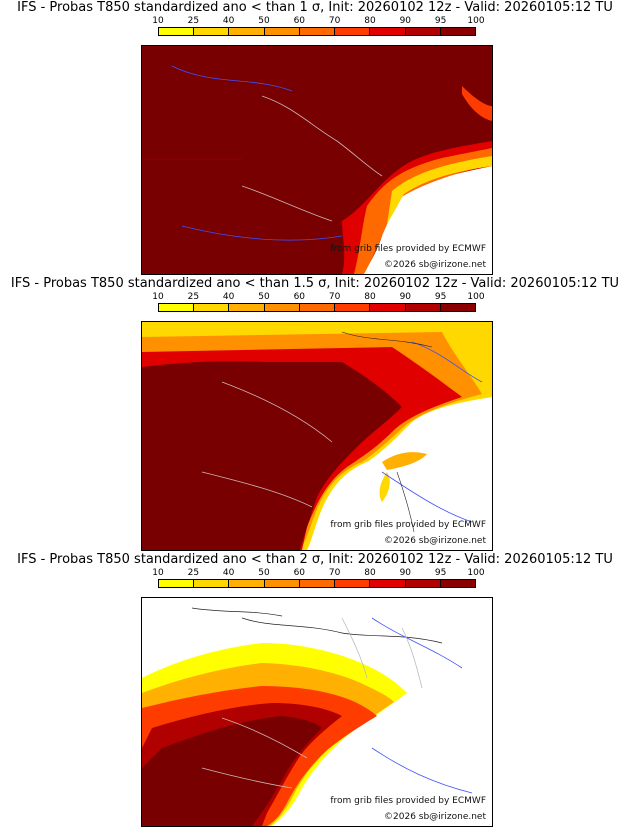 The width and height of the screenshot is (630, 828). I want to click on sea-region, so click(427, 220).